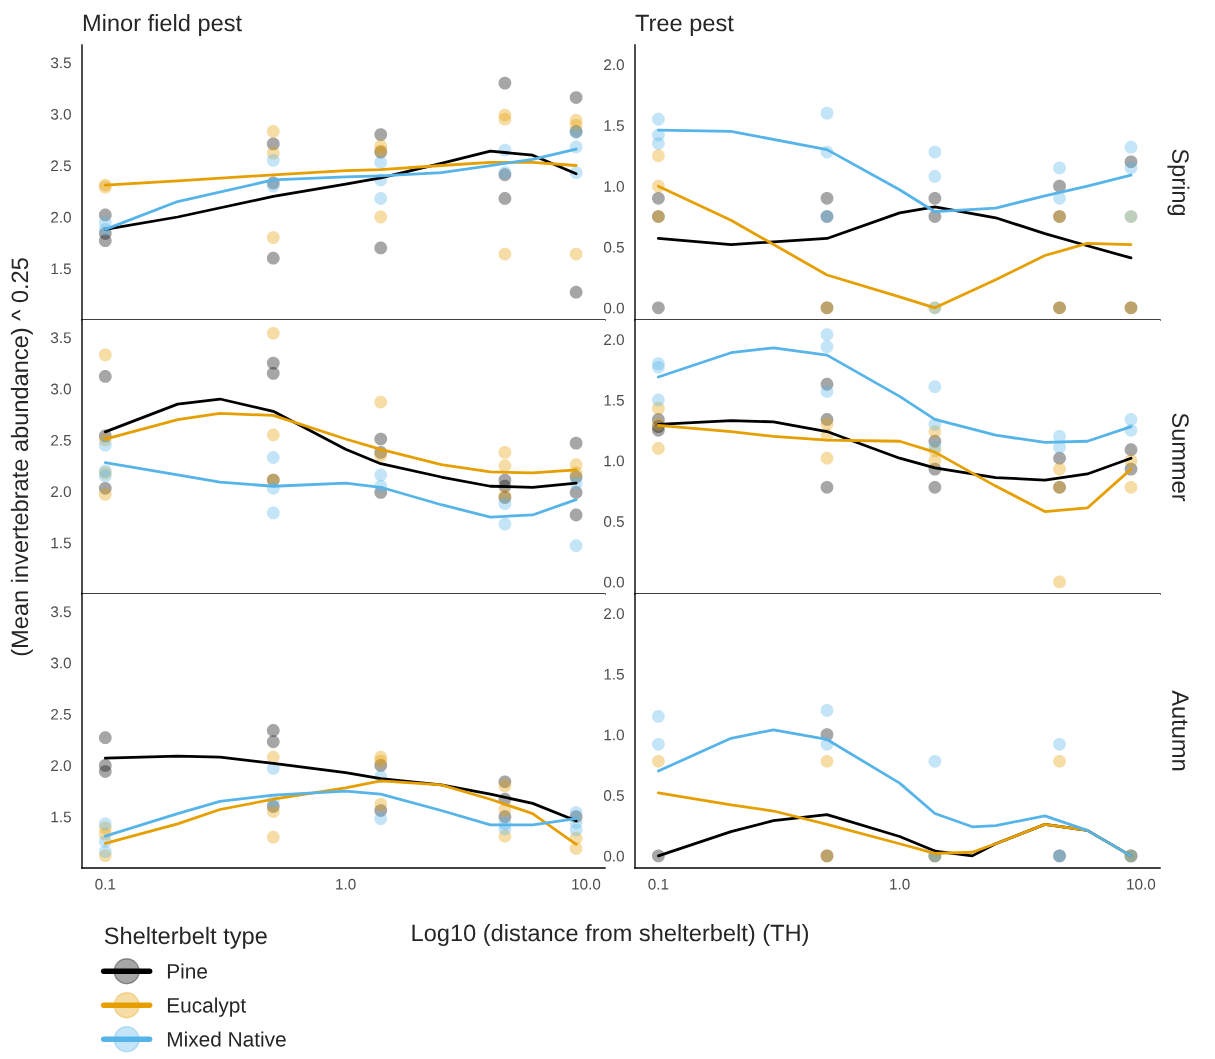 Image resolution: width=1215 pixels, height=1059 pixels. I want to click on legend-label: Pine, so click(187, 971).